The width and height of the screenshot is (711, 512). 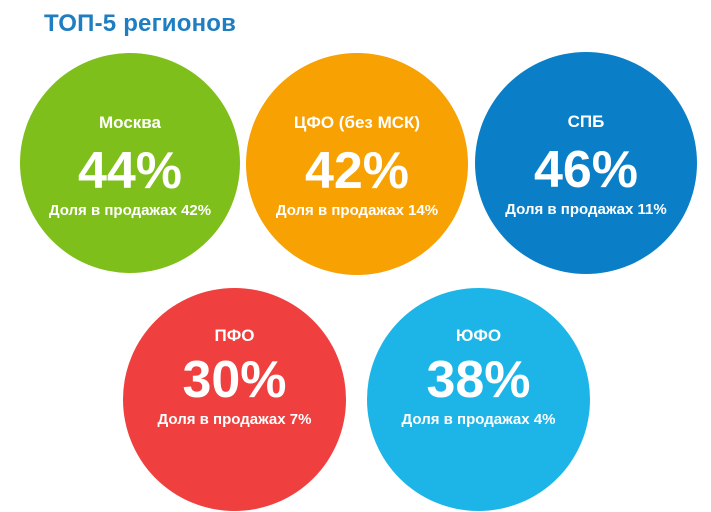 I want to click on region-percent: 30%, so click(x=234, y=380).